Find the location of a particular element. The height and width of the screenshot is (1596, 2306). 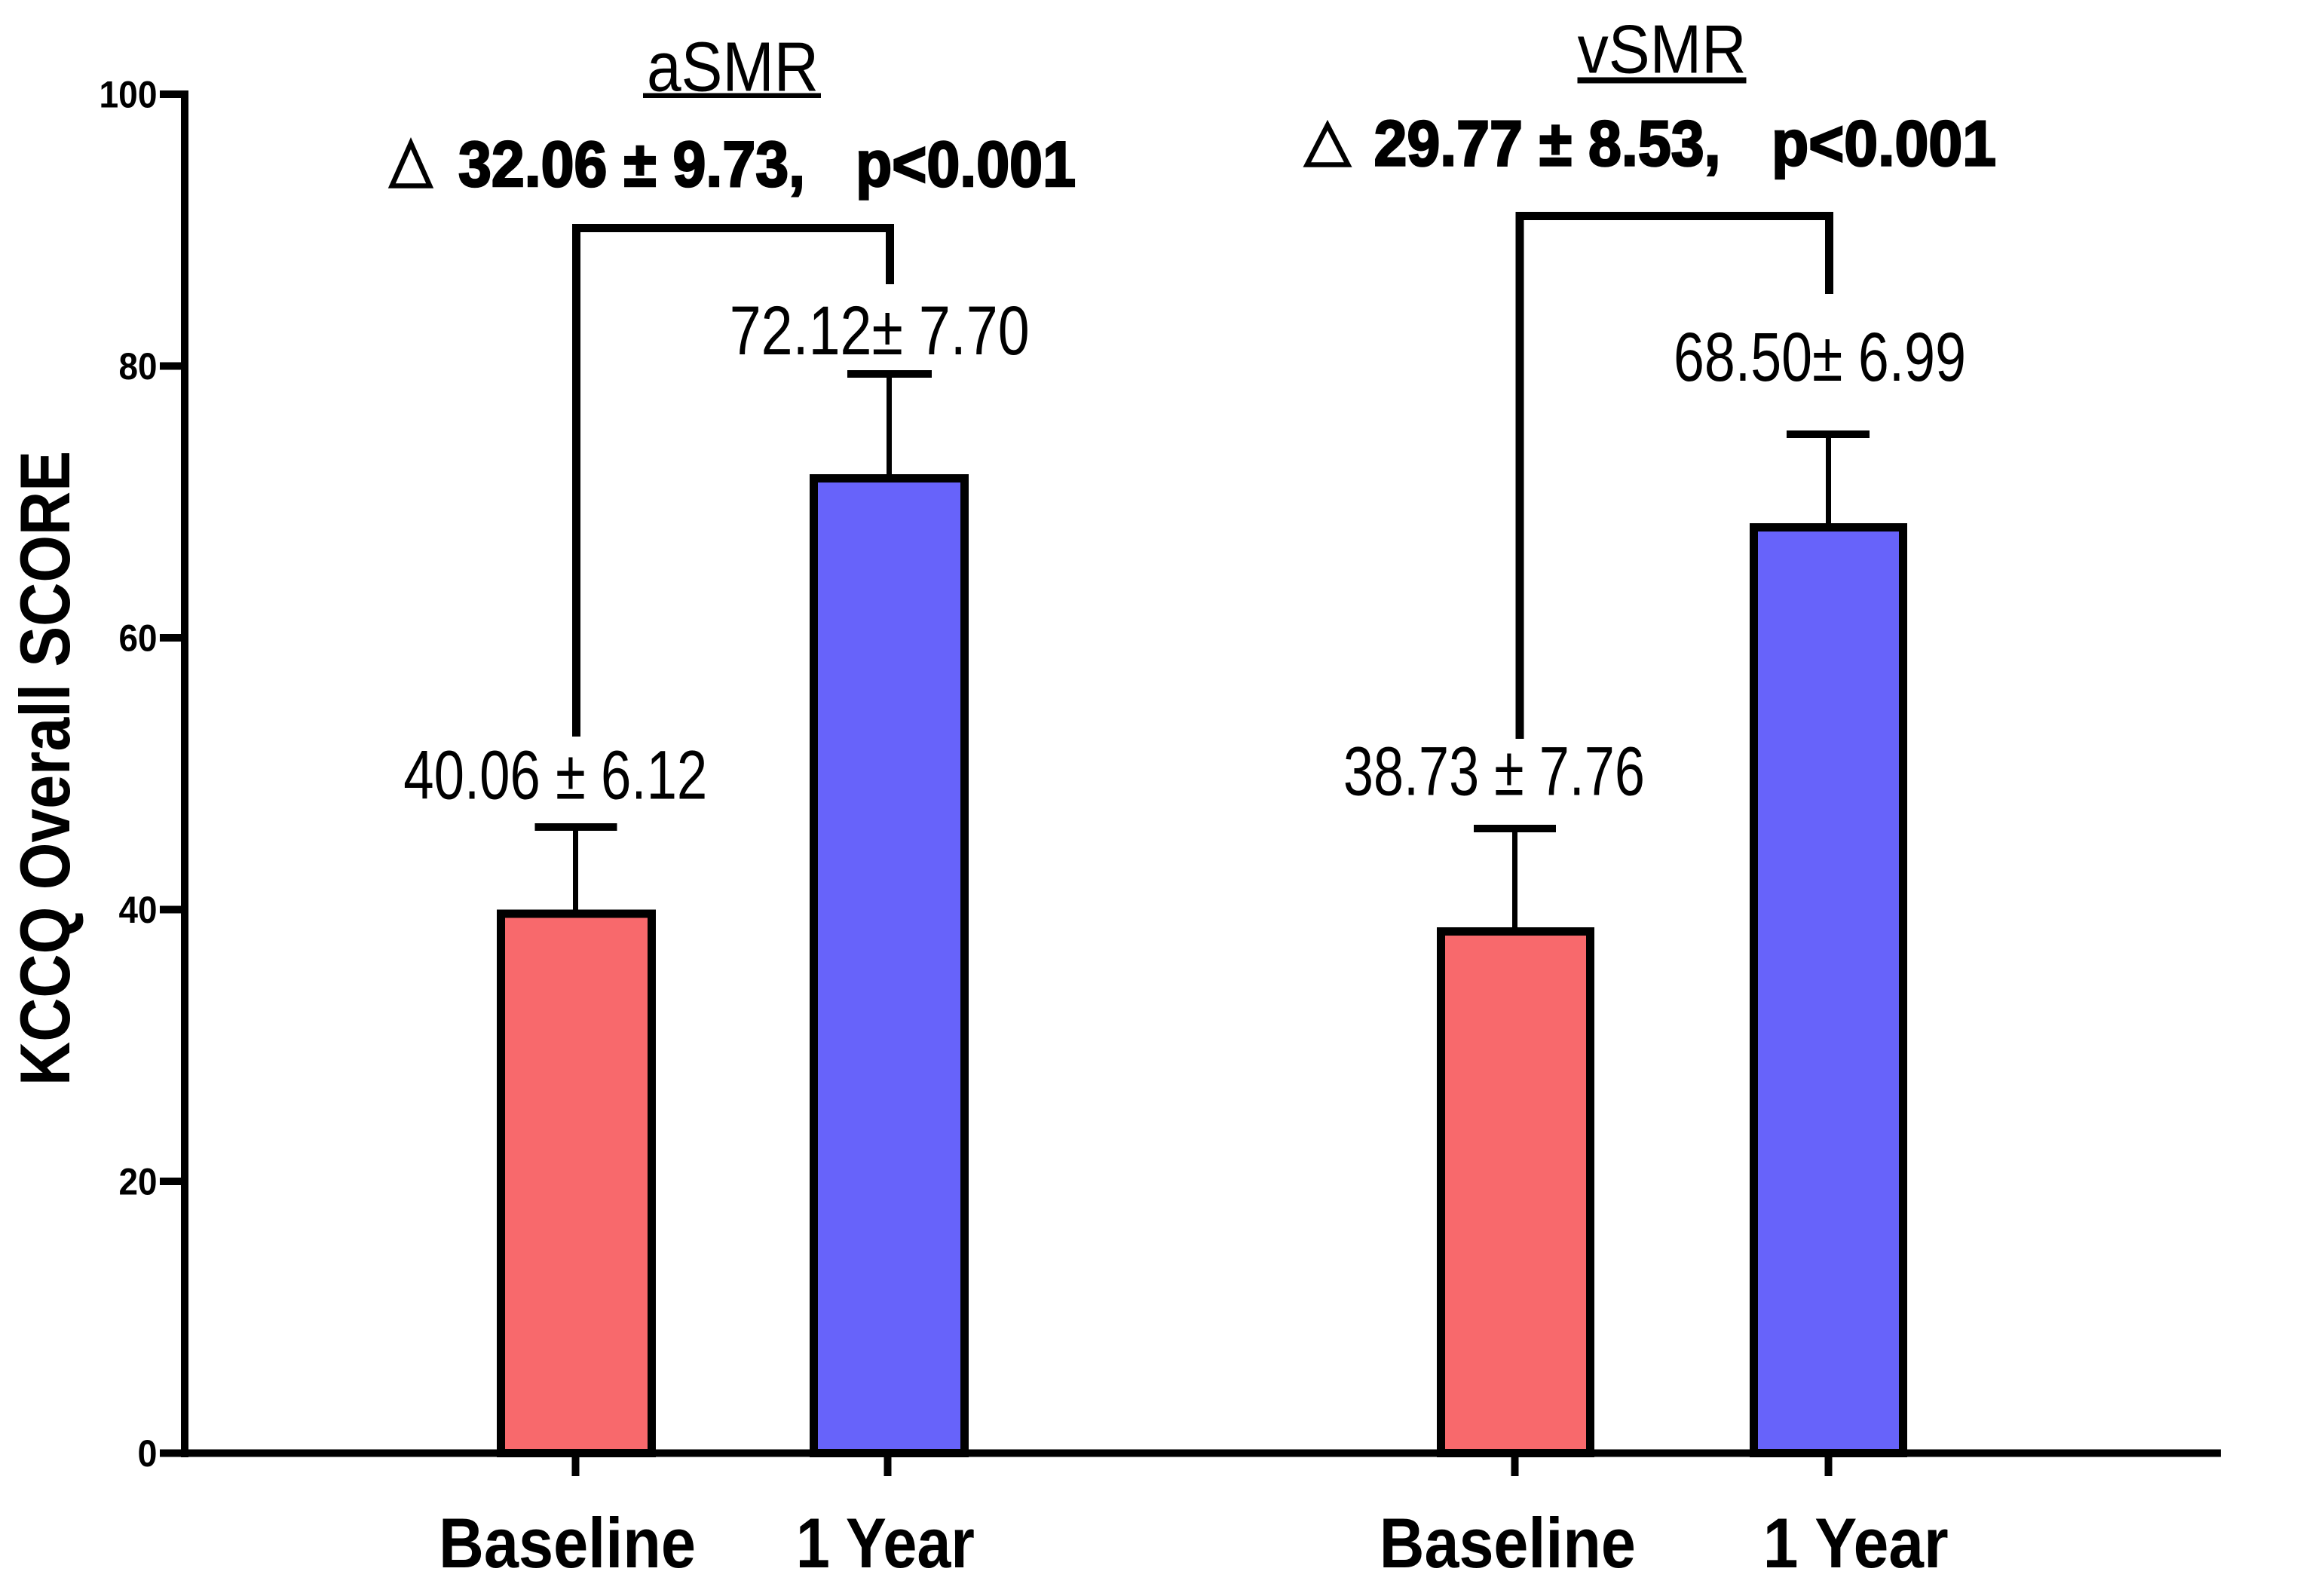

svg-text: 0 is located at coordinates (148, 1453).